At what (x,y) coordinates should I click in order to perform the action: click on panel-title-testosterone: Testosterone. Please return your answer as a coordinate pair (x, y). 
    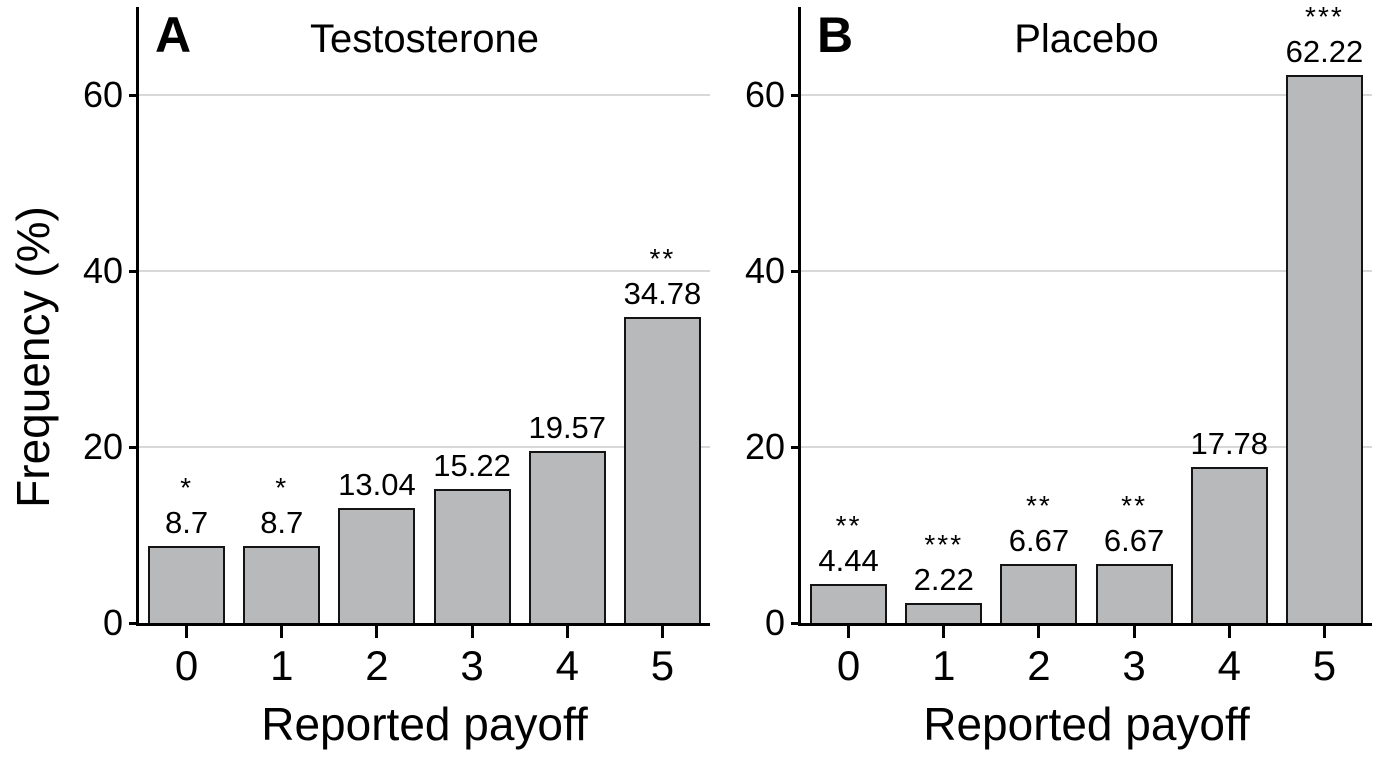
    Looking at the image, I should click on (424, 39).